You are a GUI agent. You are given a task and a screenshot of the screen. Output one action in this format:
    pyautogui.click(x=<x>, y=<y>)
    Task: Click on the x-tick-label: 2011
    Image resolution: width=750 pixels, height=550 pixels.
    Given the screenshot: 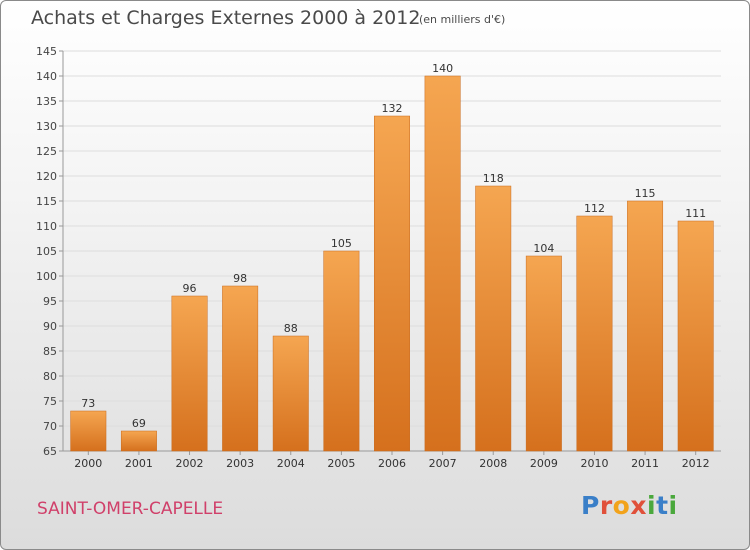 What is the action you would take?
    pyautogui.click(x=645, y=463)
    